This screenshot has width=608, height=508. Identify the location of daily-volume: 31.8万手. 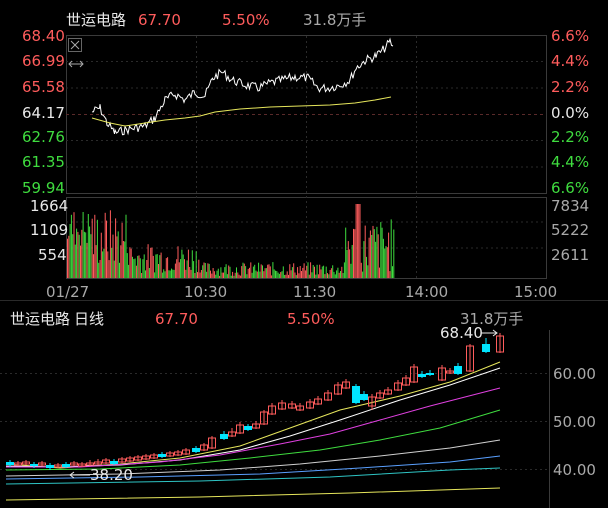
(492, 319).